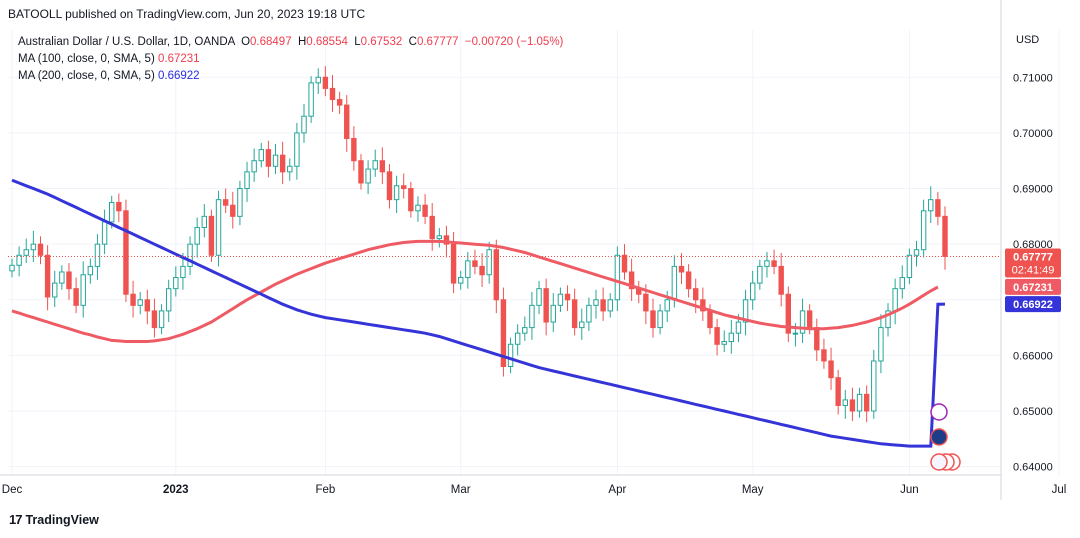 The width and height of the screenshot is (1080, 538). What do you see at coordinates (939, 437) in the screenshot?
I see `australia-flag-icon` at bounding box center [939, 437].